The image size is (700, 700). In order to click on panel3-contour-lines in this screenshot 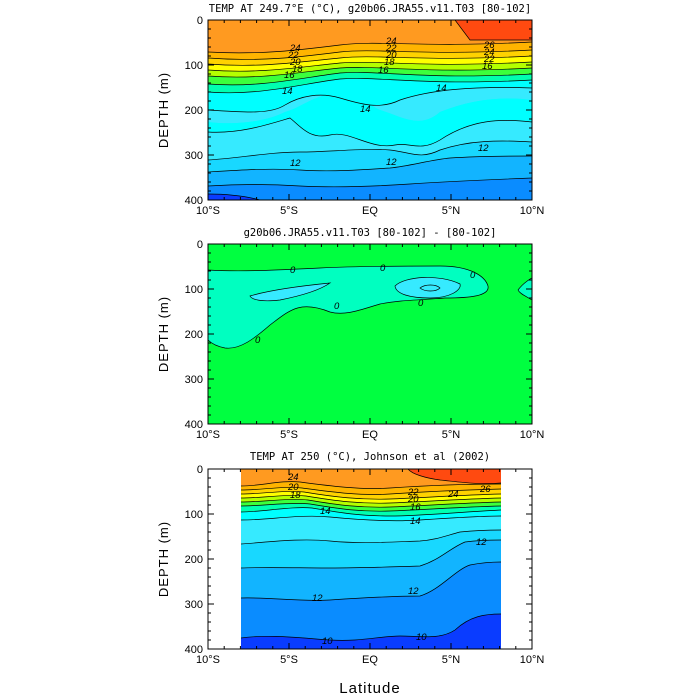, I will do `click(371, 555)`.